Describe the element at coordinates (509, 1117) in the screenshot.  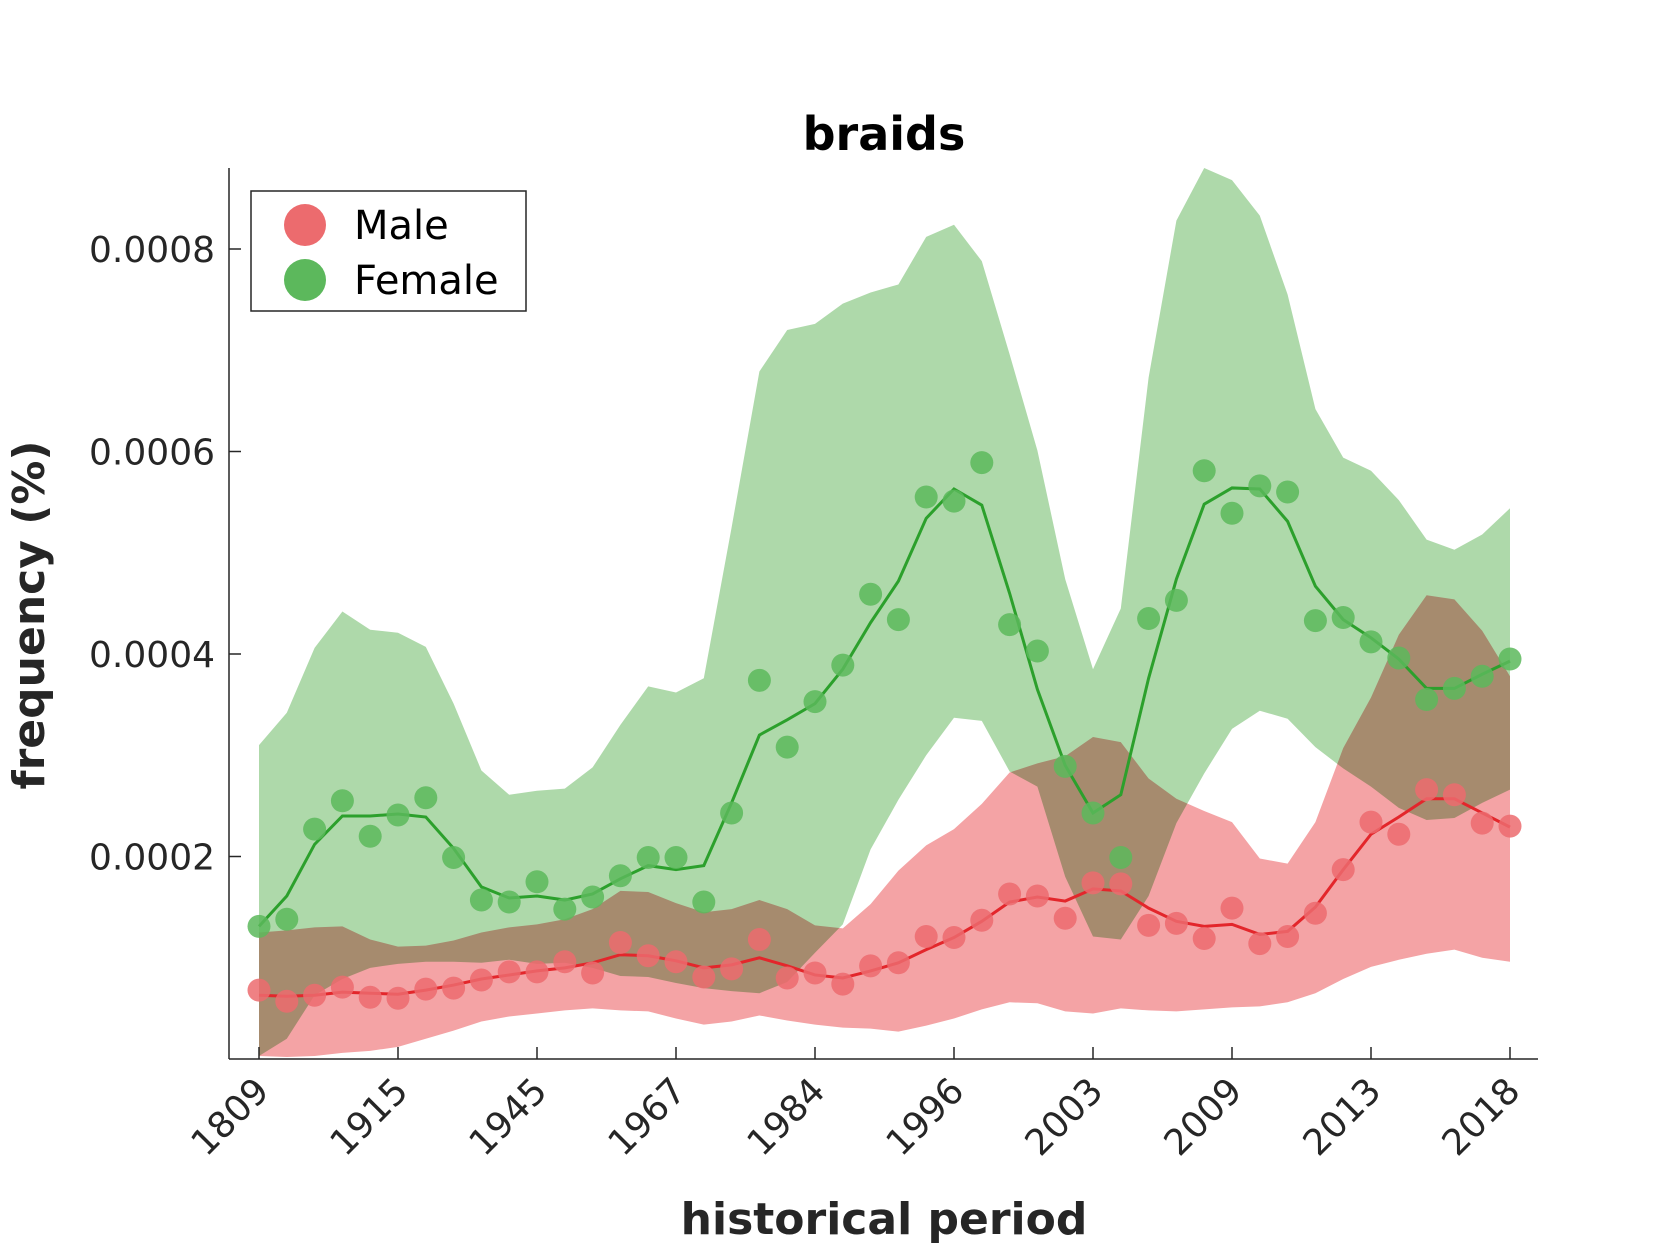
I see `x-tick-label: 1945` at that location.